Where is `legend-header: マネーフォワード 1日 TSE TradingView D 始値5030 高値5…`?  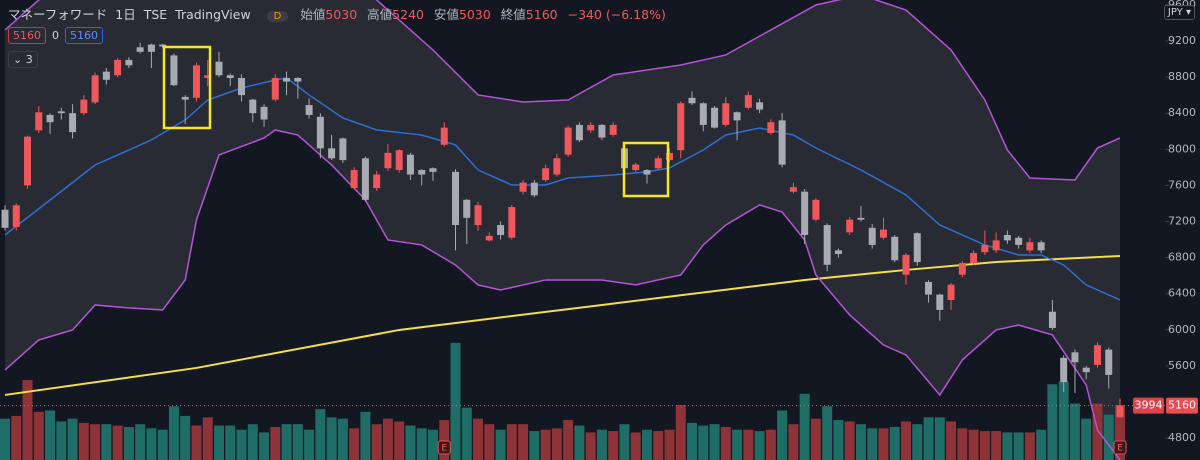 legend-header: マネーフォワード 1日 TSE TradingView D 始値5030 高値5… is located at coordinates (340, 13).